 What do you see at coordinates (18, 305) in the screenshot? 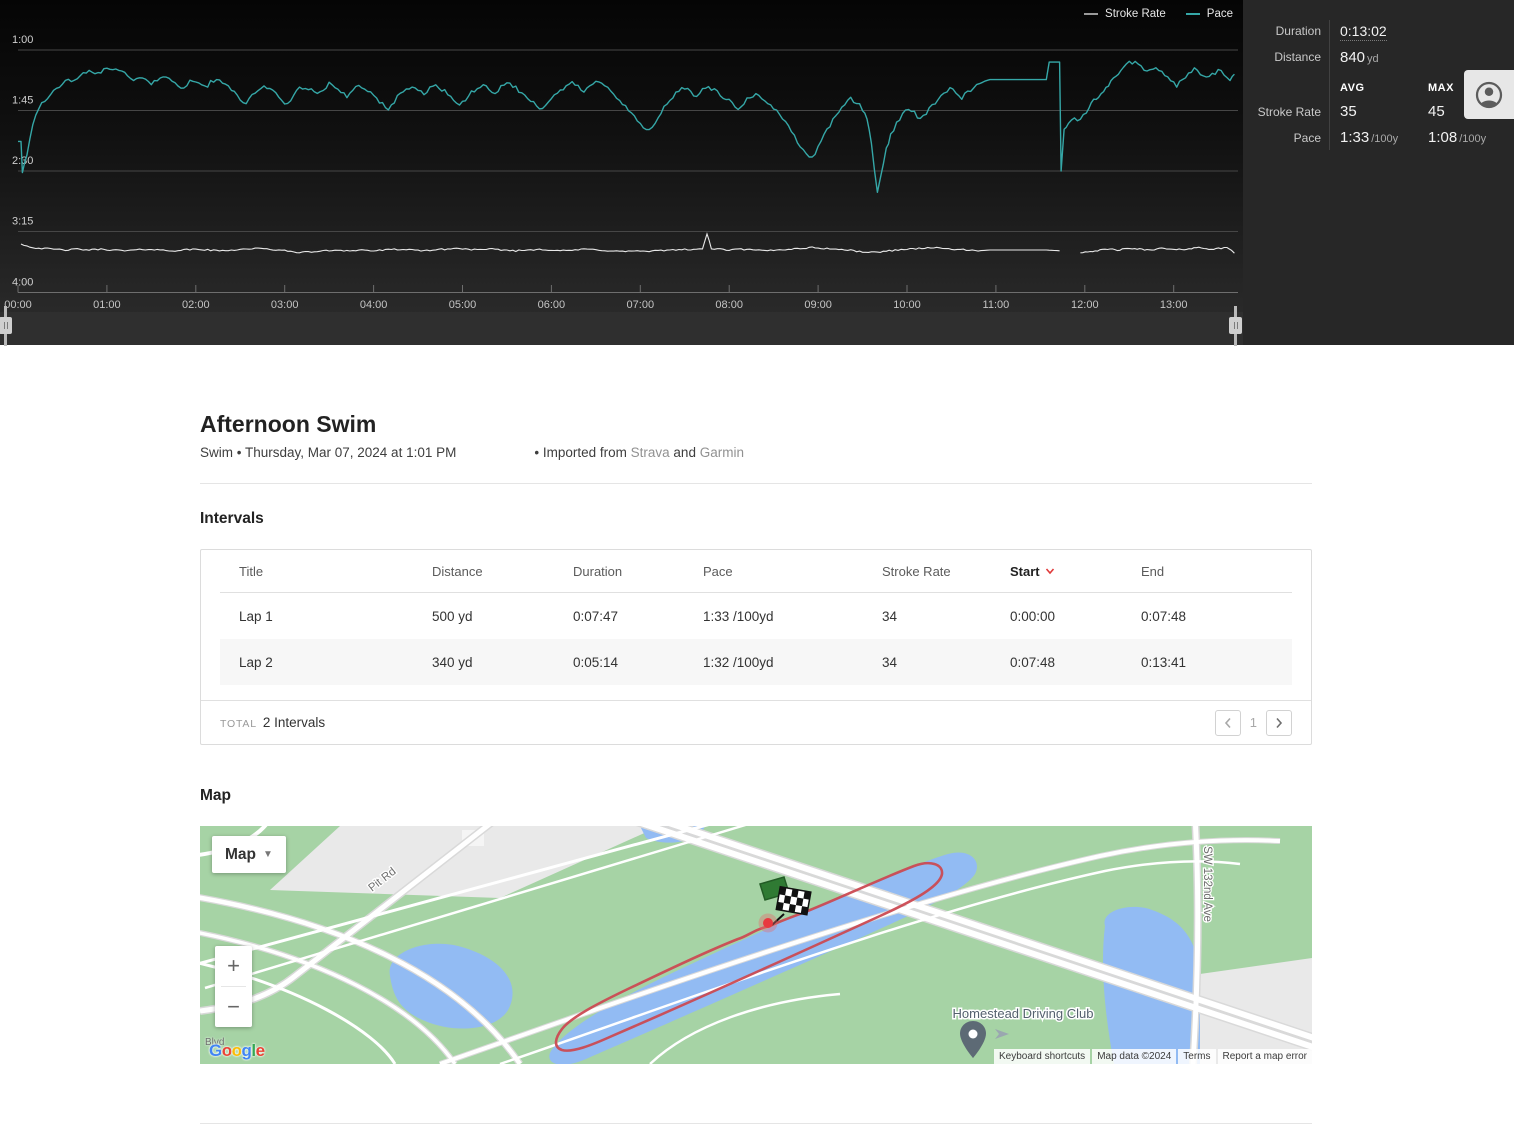
I see `time-axis-label: 00:00` at bounding box center [18, 305].